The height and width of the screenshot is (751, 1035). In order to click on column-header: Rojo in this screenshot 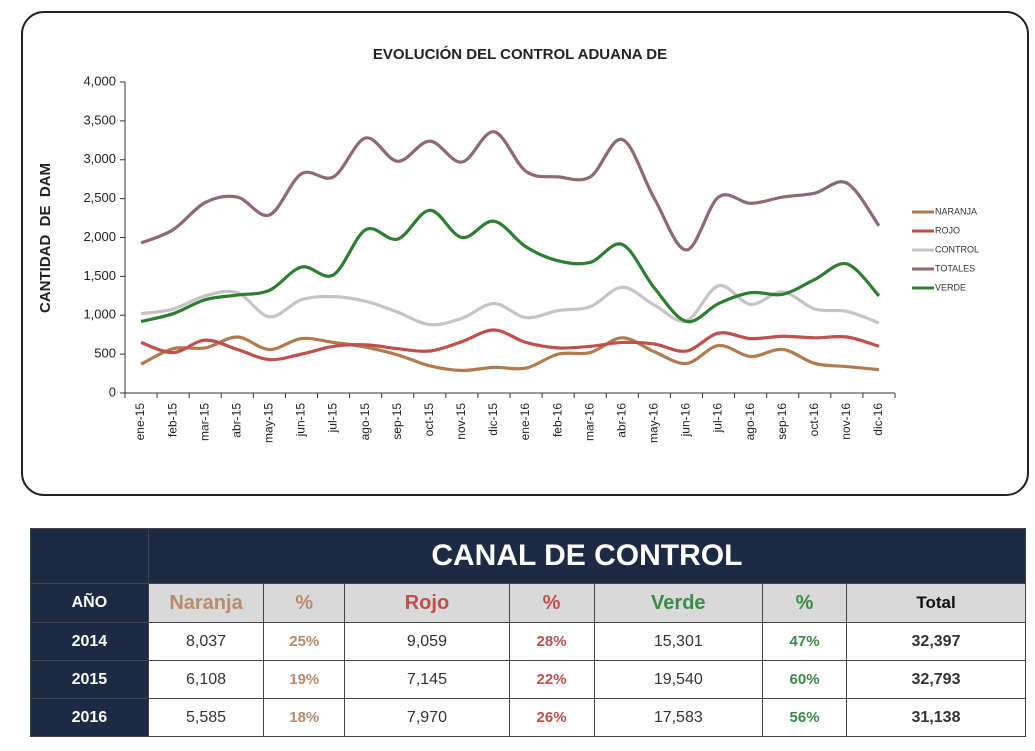, I will do `click(427, 603)`.